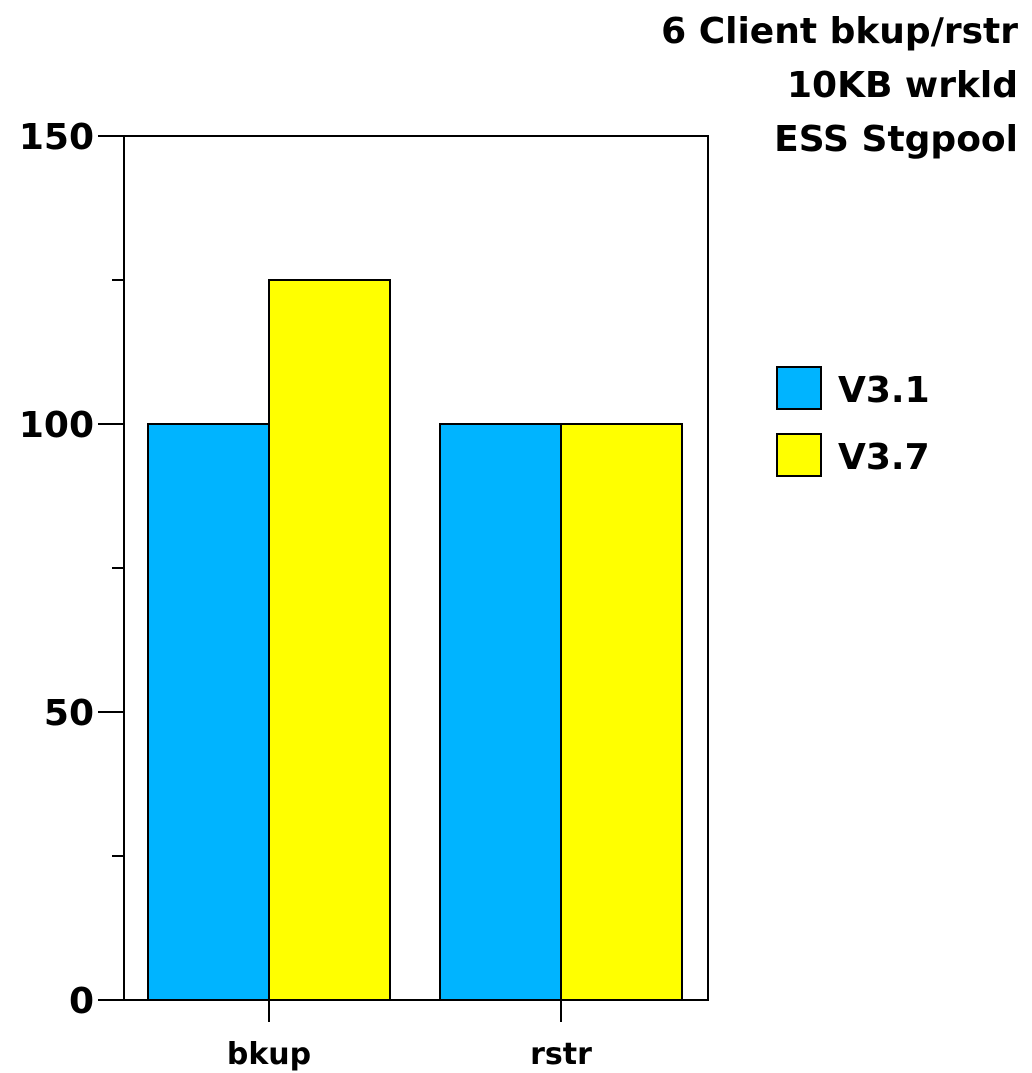 The height and width of the screenshot is (1073, 1032). What do you see at coordinates (409, 1036) in the screenshot?
I see `x-axis: bkup rstr` at bounding box center [409, 1036].